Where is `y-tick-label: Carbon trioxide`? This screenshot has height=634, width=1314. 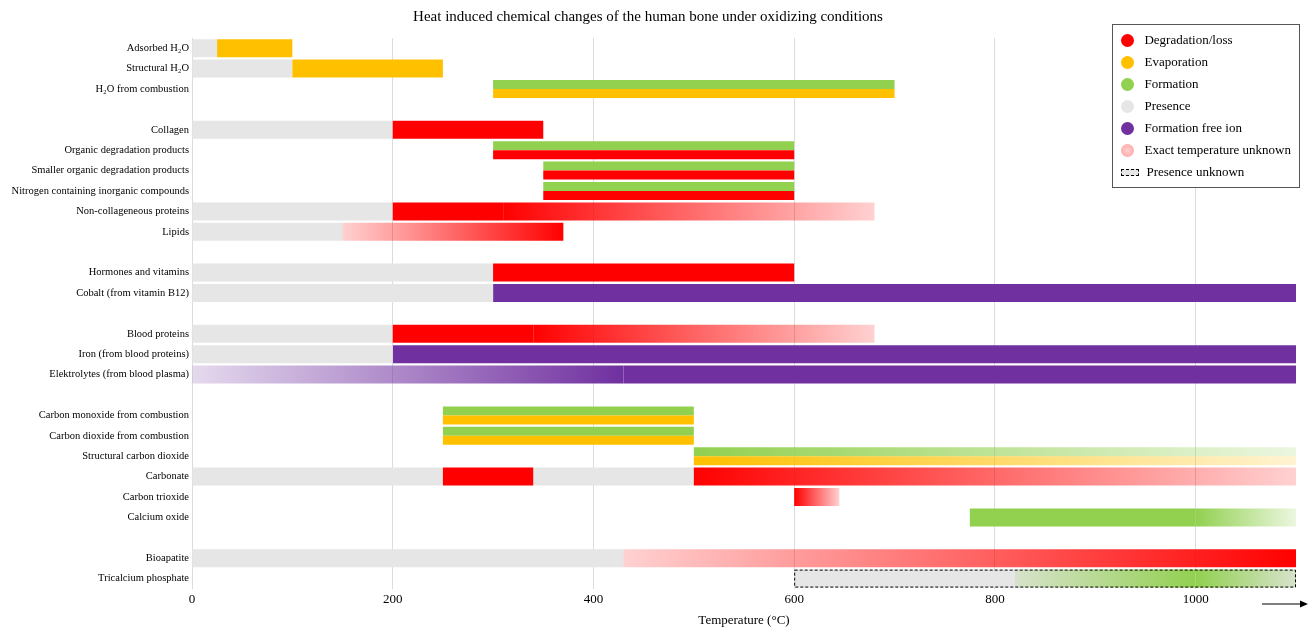 y-tick-label: Carbon trioxide is located at coordinates (156, 496).